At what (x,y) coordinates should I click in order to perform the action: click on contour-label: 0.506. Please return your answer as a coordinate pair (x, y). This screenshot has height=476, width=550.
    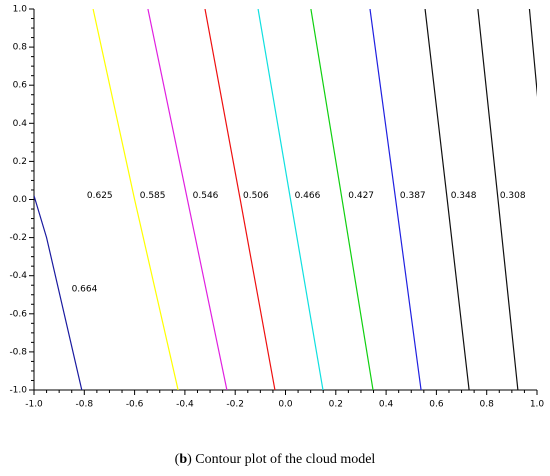
    Looking at the image, I should click on (256, 196).